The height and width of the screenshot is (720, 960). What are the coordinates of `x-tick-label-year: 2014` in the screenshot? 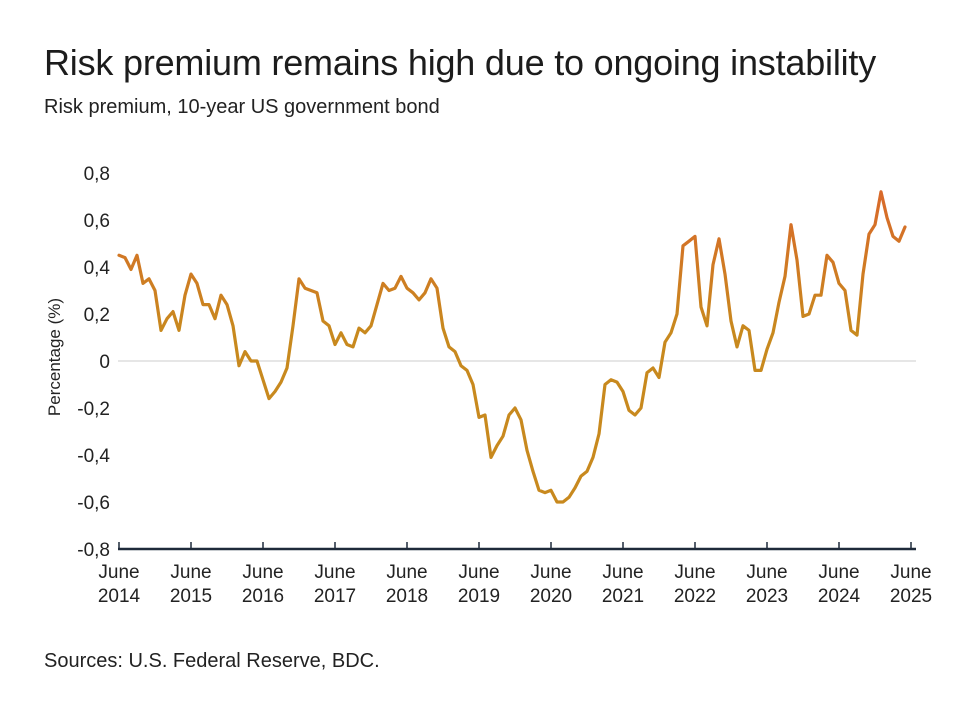 It's located at (119, 596).